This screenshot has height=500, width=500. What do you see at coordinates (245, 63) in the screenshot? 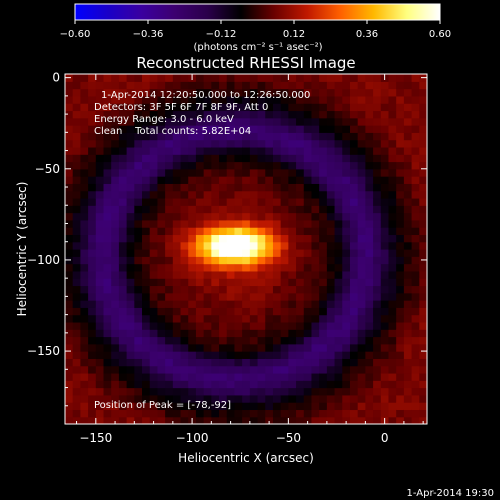
I see `chart-title: Reconstructed RHESSI Image` at bounding box center [245, 63].